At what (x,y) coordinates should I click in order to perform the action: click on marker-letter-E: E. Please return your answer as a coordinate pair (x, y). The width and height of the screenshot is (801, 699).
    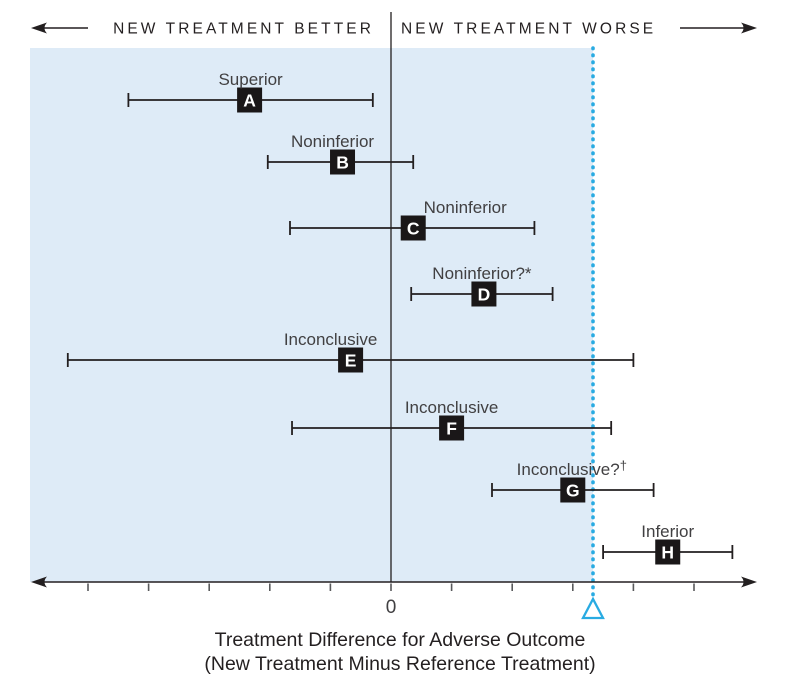
    Looking at the image, I should click on (351, 360).